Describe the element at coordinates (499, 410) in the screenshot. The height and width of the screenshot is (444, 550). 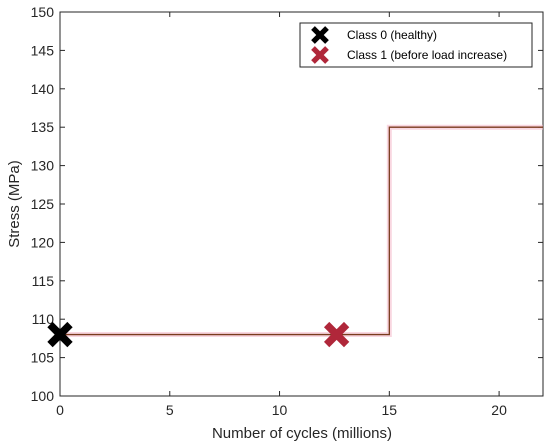
I see `x-tick-label: 20` at that location.